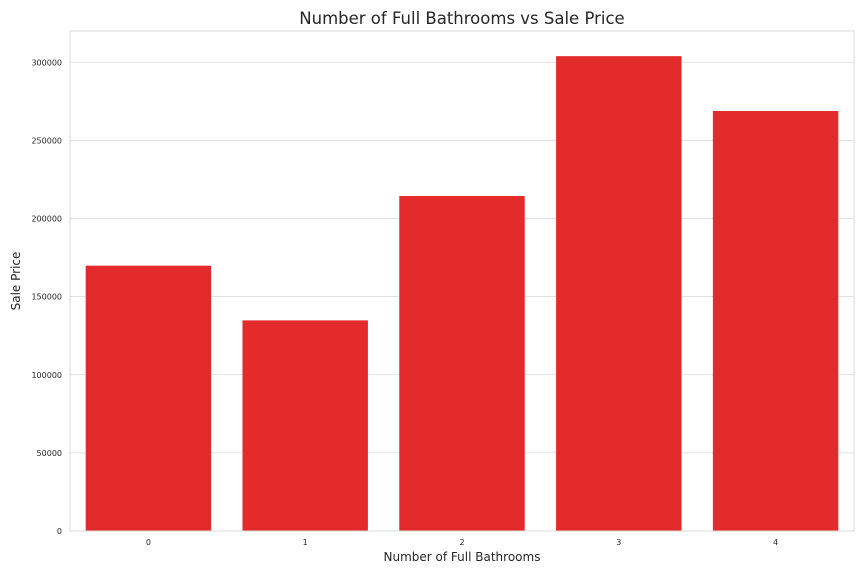 The height and width of the screenshot is (576, 864). I want to click on x-tick-label: 1, so click(305, 542).